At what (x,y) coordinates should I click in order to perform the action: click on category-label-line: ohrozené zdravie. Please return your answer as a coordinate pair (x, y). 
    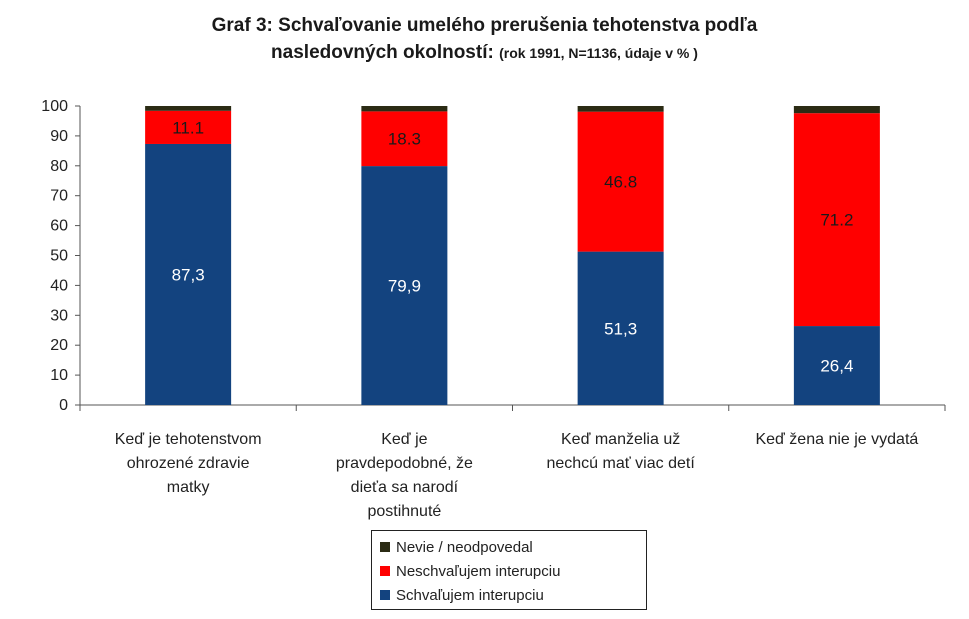
    Looking at the image, I should click on (188, 463).